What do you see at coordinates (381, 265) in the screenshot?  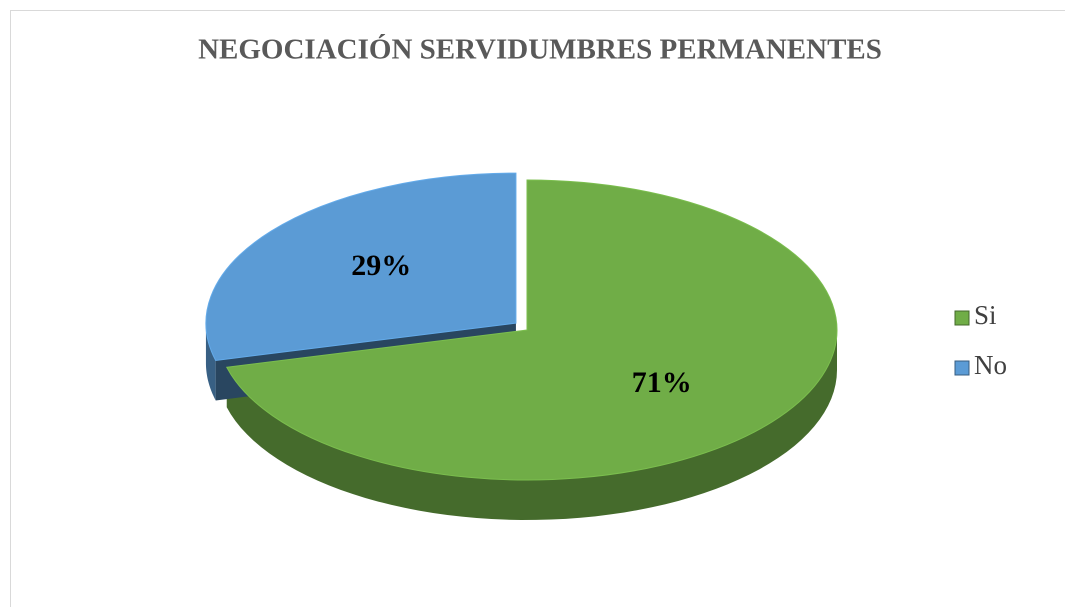 I see `data-label: 29%` at bounding box center [381, 265].